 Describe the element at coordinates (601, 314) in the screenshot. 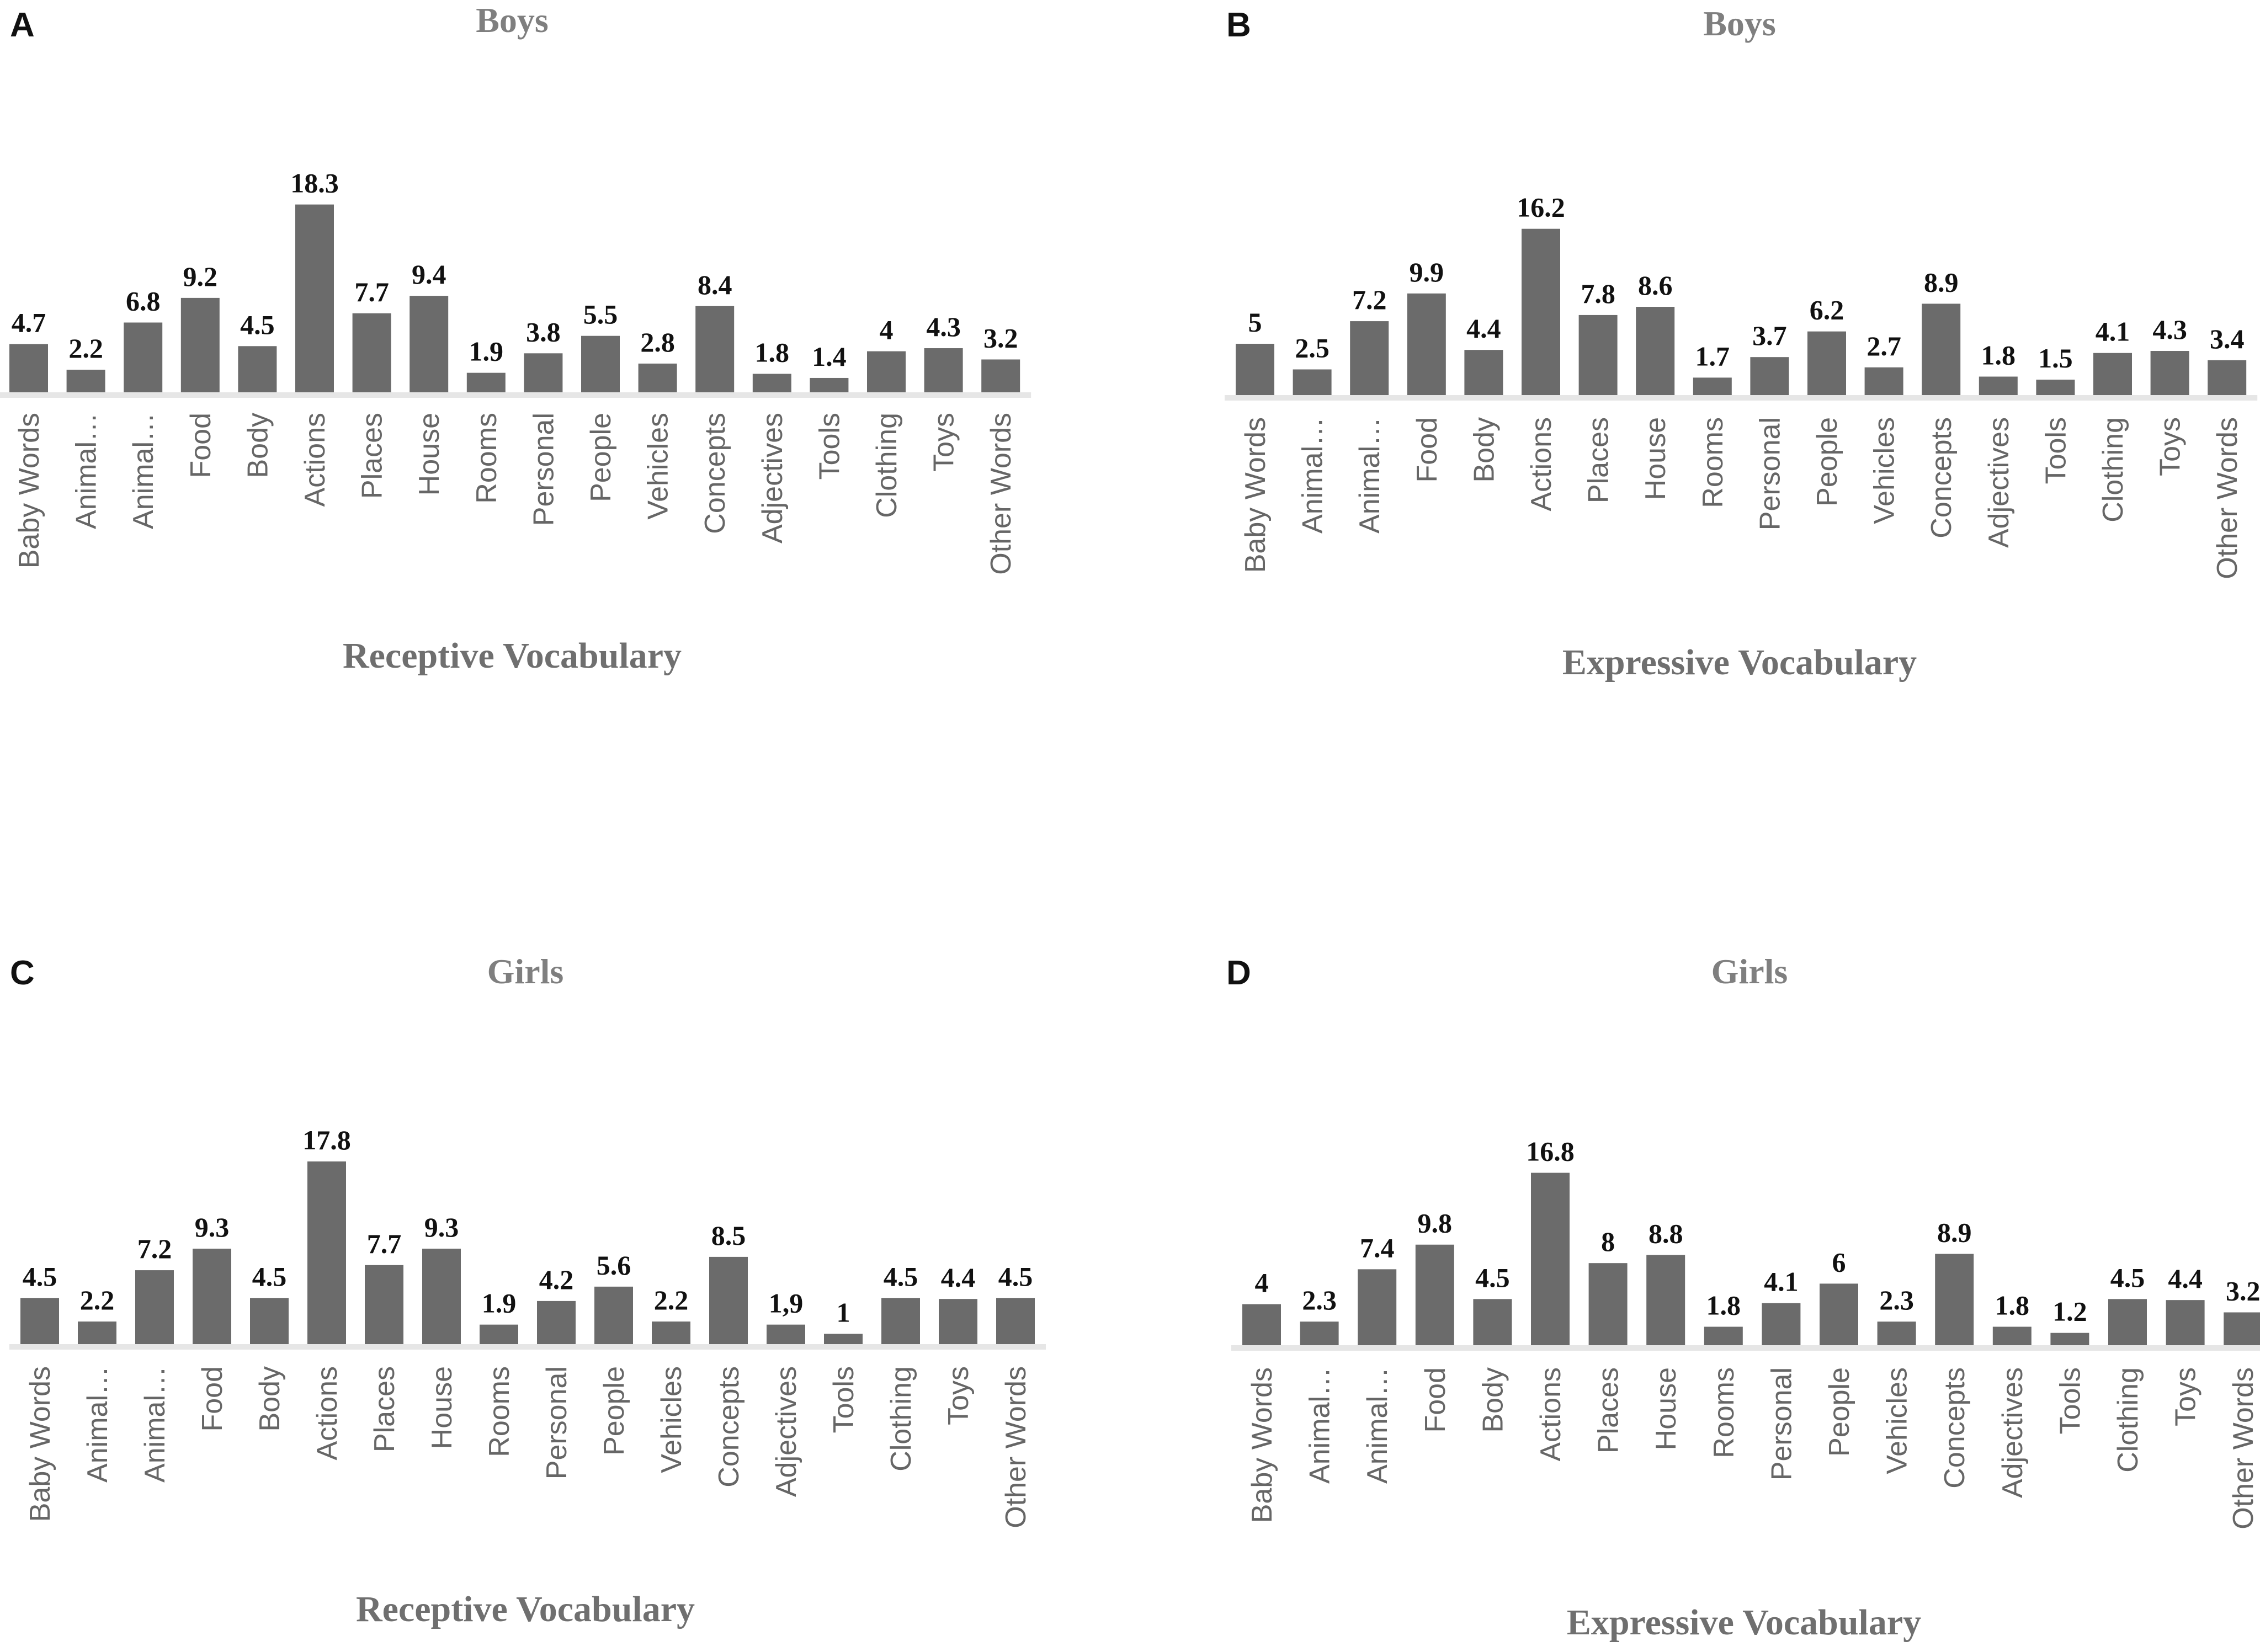

I see `panel-a-value-label: 5.5` at that location.